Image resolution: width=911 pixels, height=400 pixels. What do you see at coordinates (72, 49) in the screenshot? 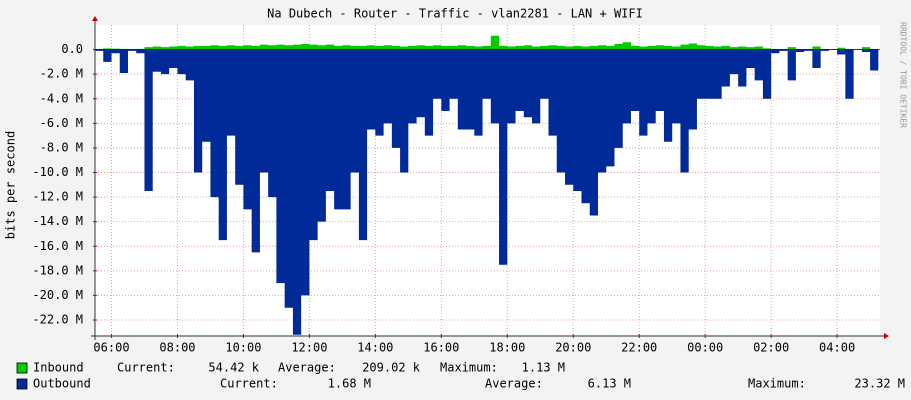
I see `y-tick-label: 0.0` at bounding box center [72, 49].